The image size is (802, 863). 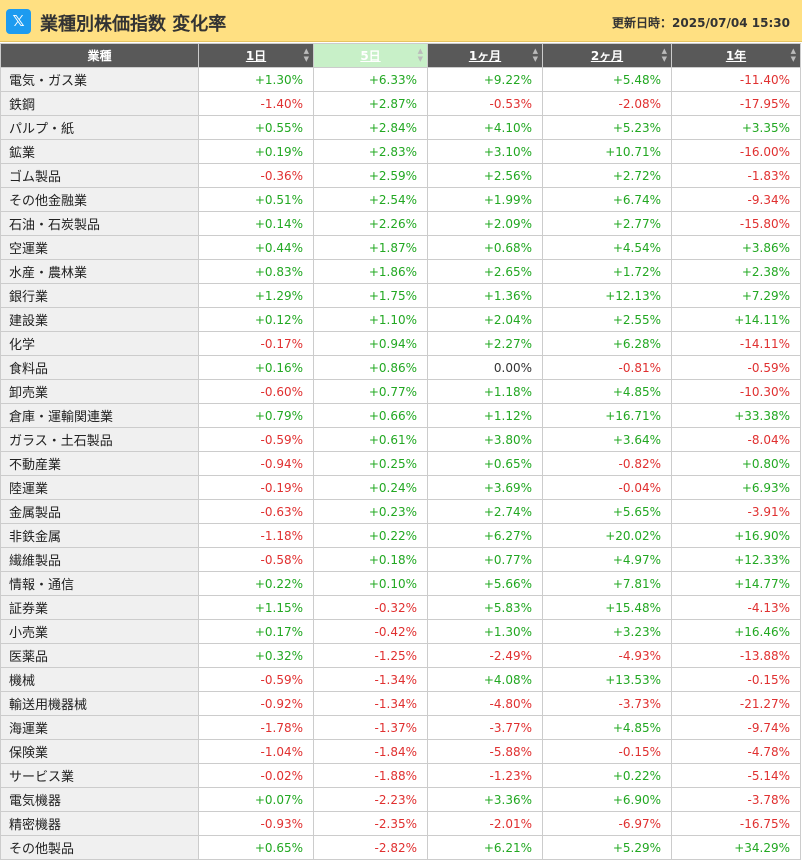 I want to click on table-row: 繊維製品 -0.58% +0.18% +0.77% +4.97% +12.33%, so click(x=400, y=559).